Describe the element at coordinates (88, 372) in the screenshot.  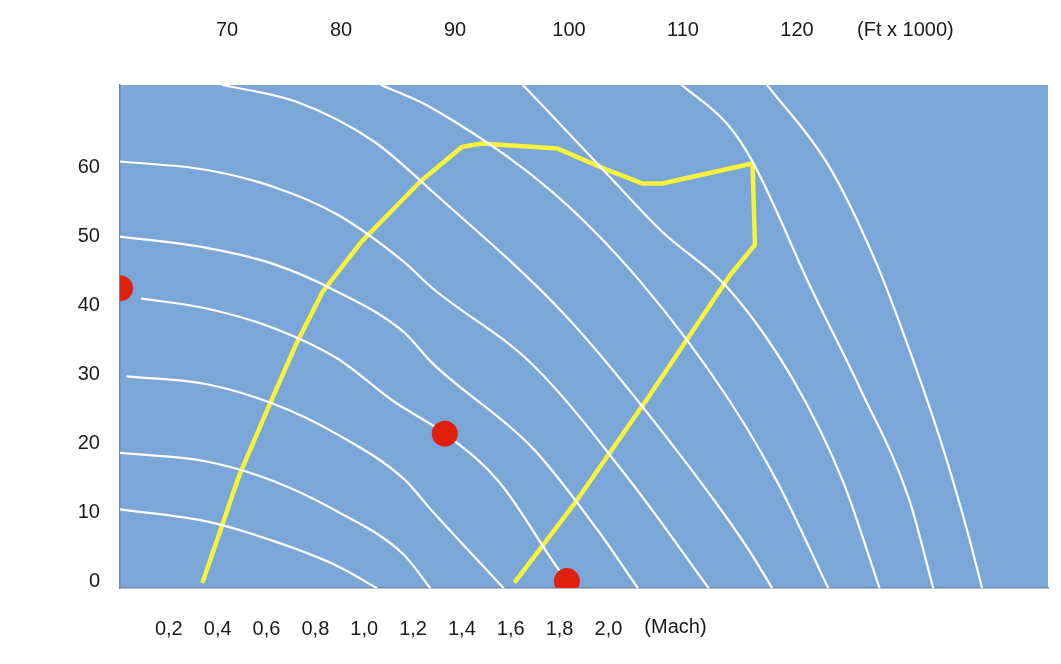
I see `y-tick-label: 30` at that location.